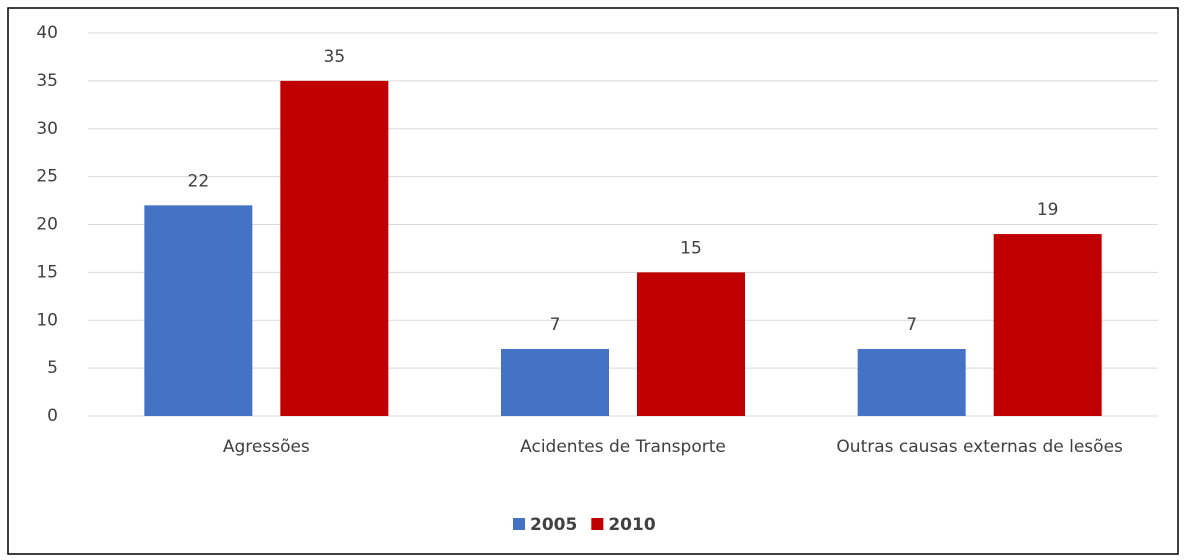 Image resolution: width=1190 pixels, height=560 pixels. I want to click on legend-label: 2005, so click(553, 525).